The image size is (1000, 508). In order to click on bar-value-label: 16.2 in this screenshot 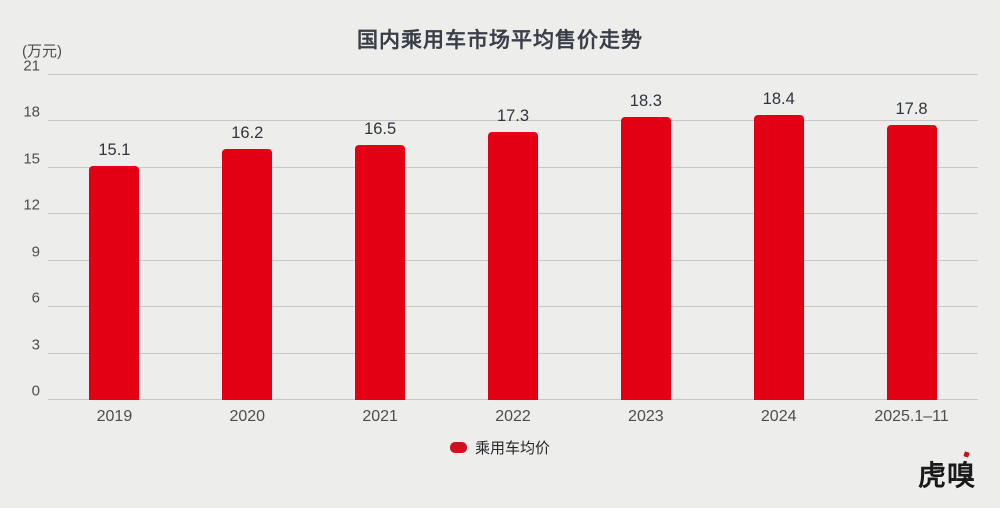, I will do `click(247, 133)`.